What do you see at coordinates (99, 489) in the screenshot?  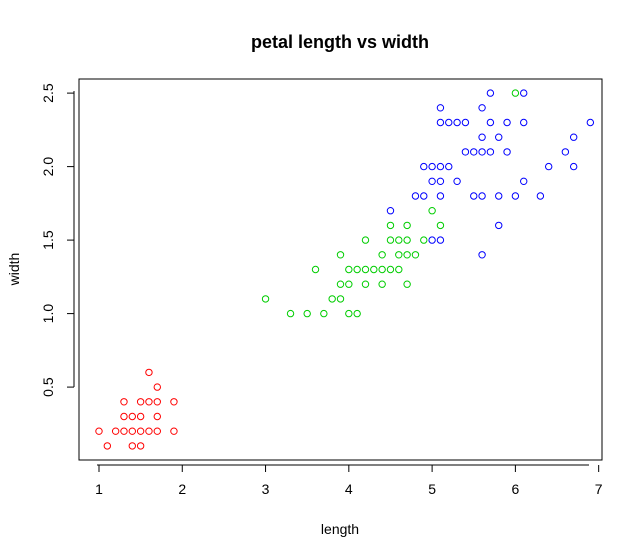 I see `x-tick-label: 1` at bounding box center [99, 489].